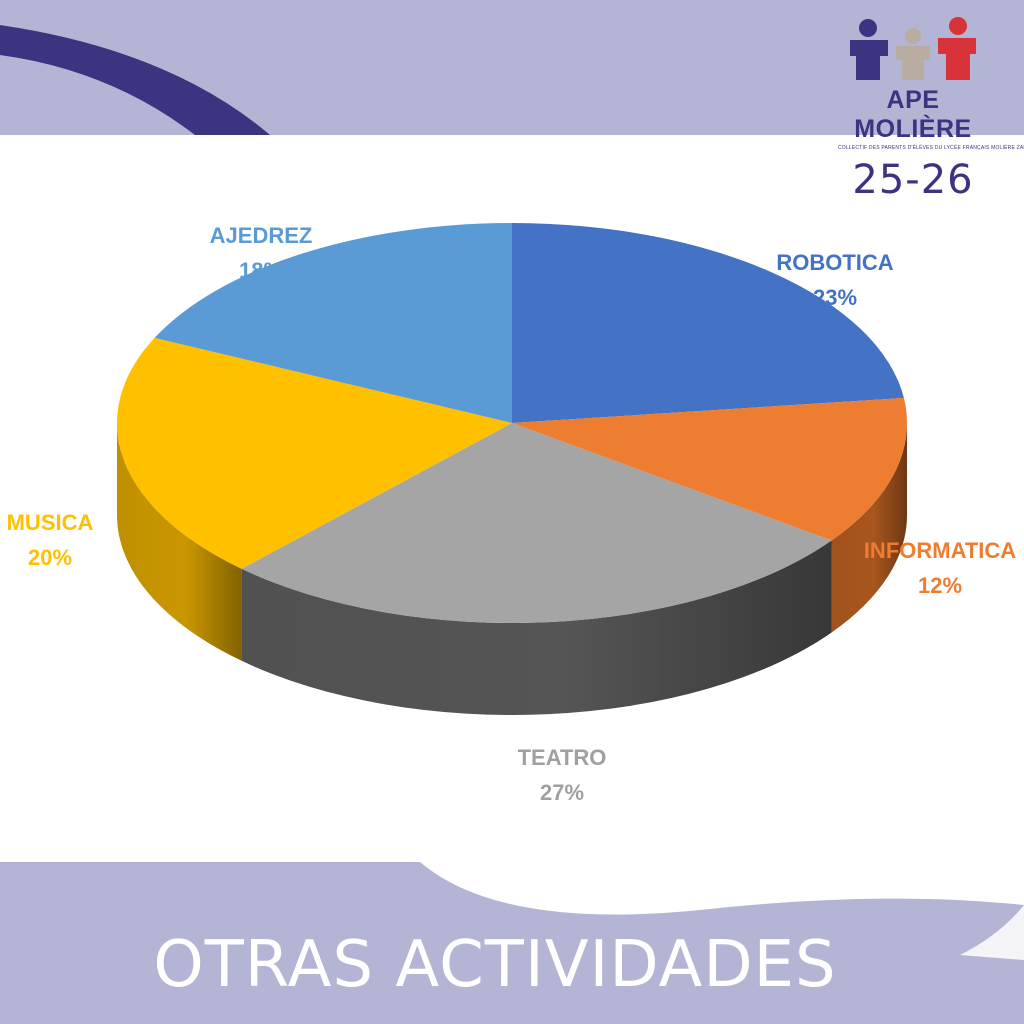 The height and width of the screenshot is (1024, 1024). I want to click on pie-slice-musica, so click(315, 453).